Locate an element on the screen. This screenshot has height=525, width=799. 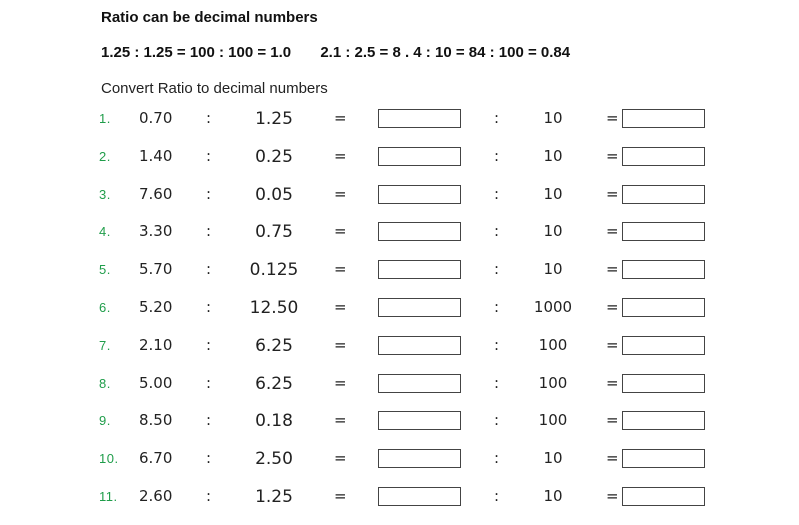
ratio-first-term: 6.70 is located at coordinates (156, 458).